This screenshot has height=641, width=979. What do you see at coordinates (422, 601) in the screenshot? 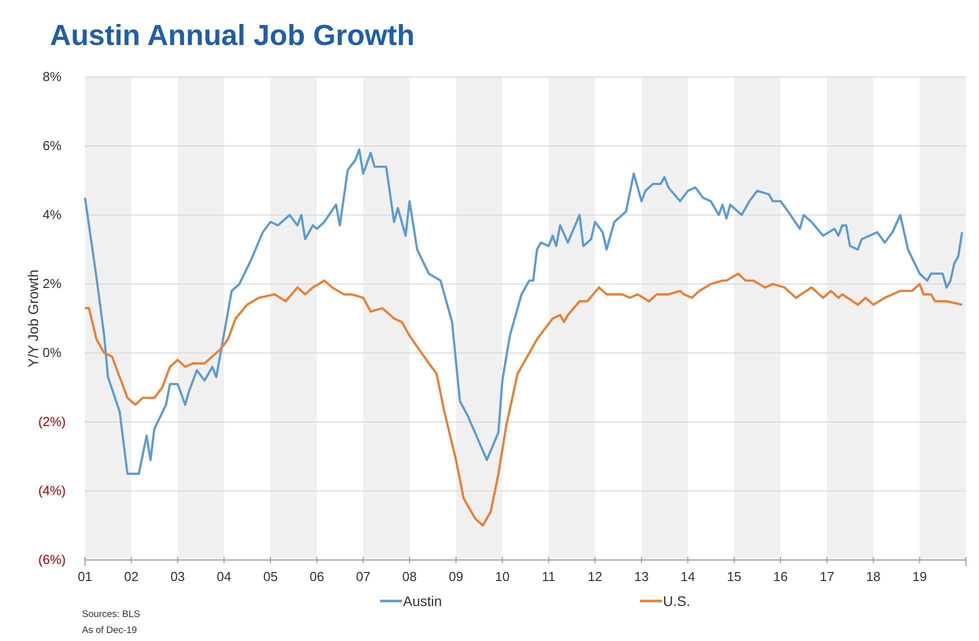
I see `legend-label: Austin` at bounding box center [422, 601].